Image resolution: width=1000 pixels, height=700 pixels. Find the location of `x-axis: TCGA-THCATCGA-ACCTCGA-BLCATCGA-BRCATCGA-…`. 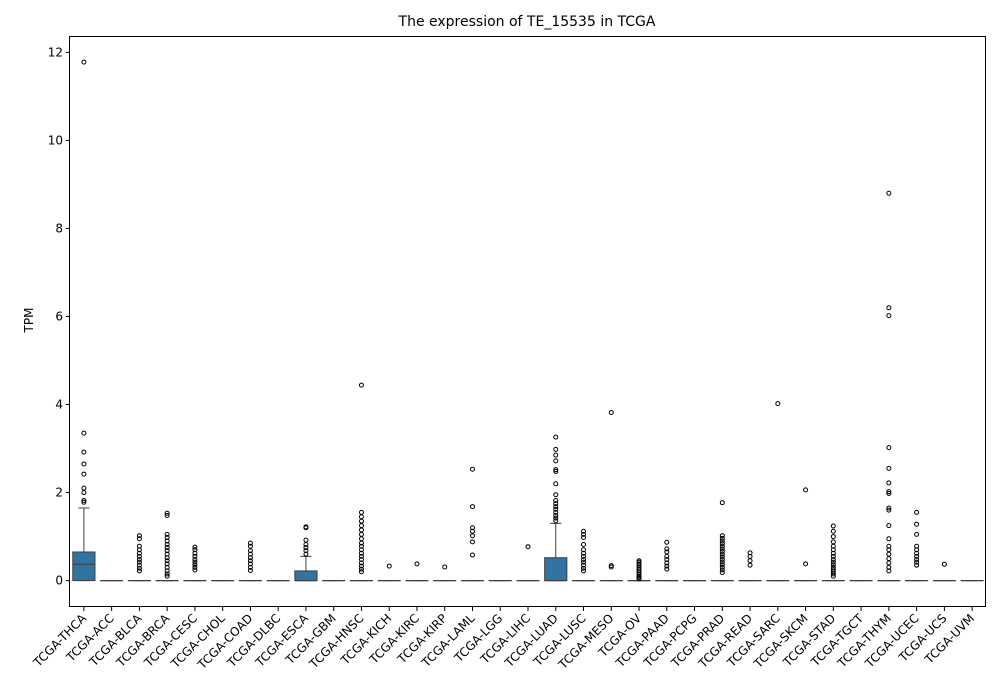

x-axis: TCGA-THCATCGA-ACCTCGA-BLCATCGA-BRCATCGA-… is located at coordinates (503, 639).